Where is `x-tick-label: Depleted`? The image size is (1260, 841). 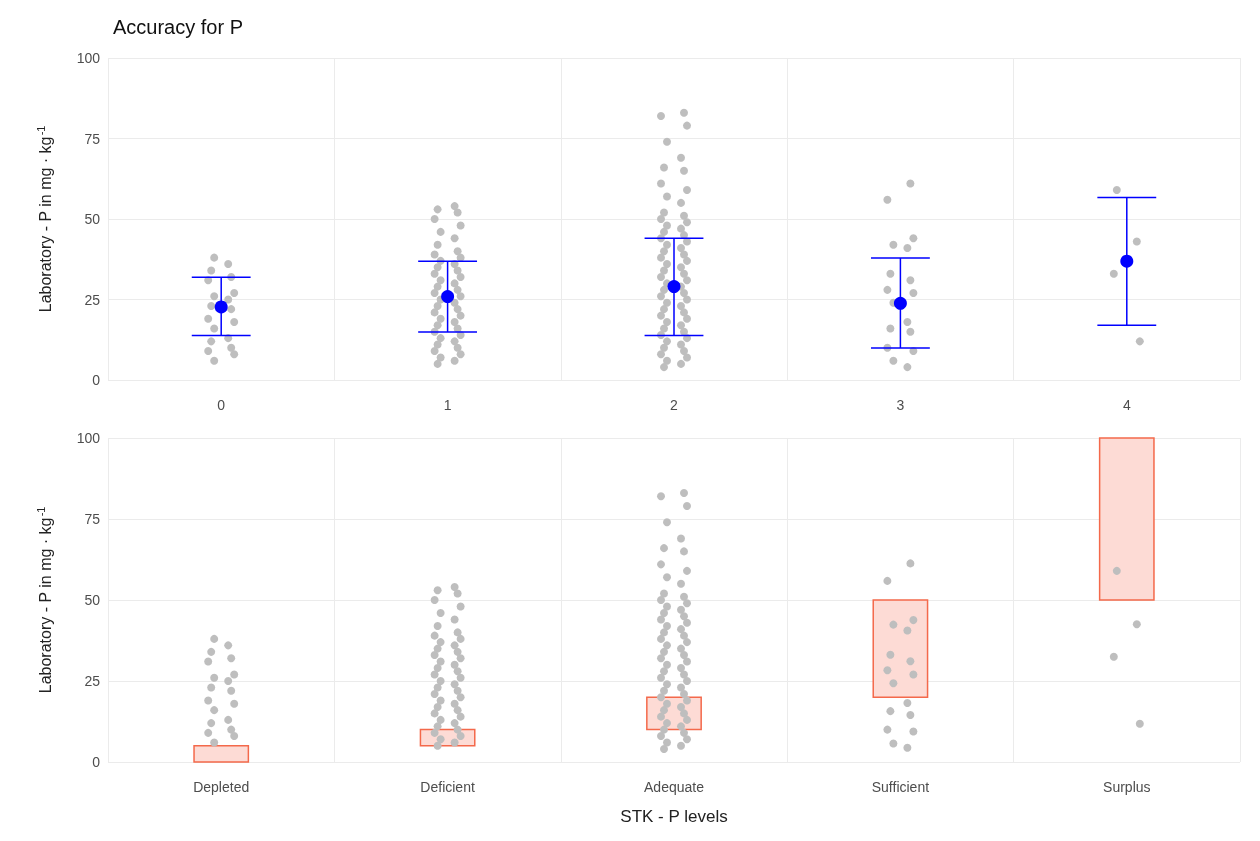 x-tick-label: Depleted is located at coordinates (221, 787).